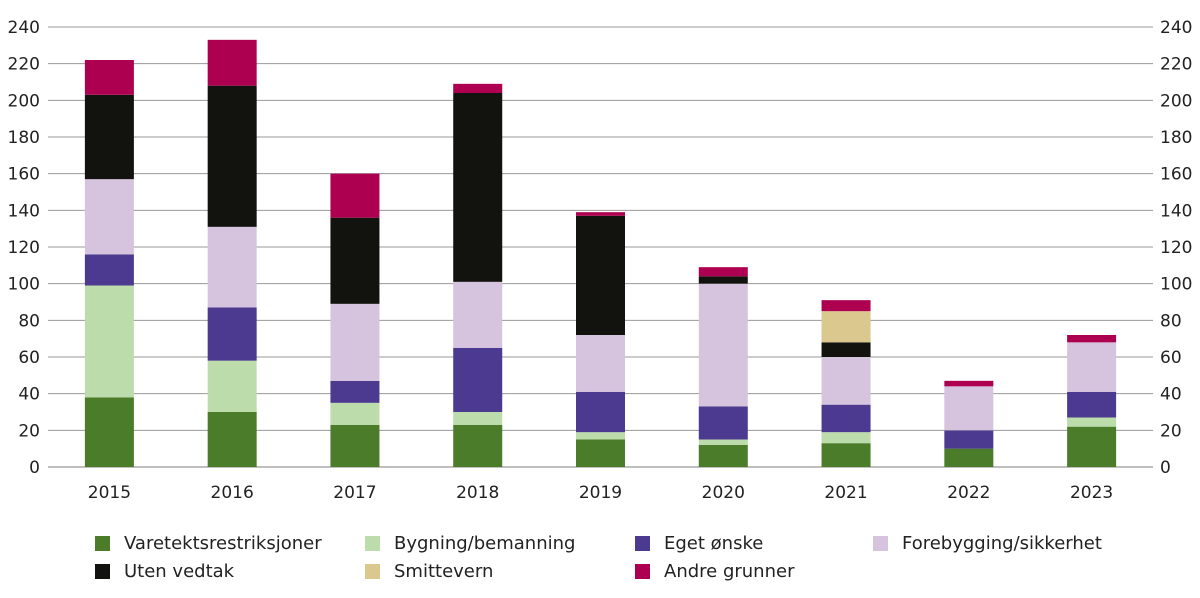  I want to click on x-tick-label: 2017, so click(354, 493).